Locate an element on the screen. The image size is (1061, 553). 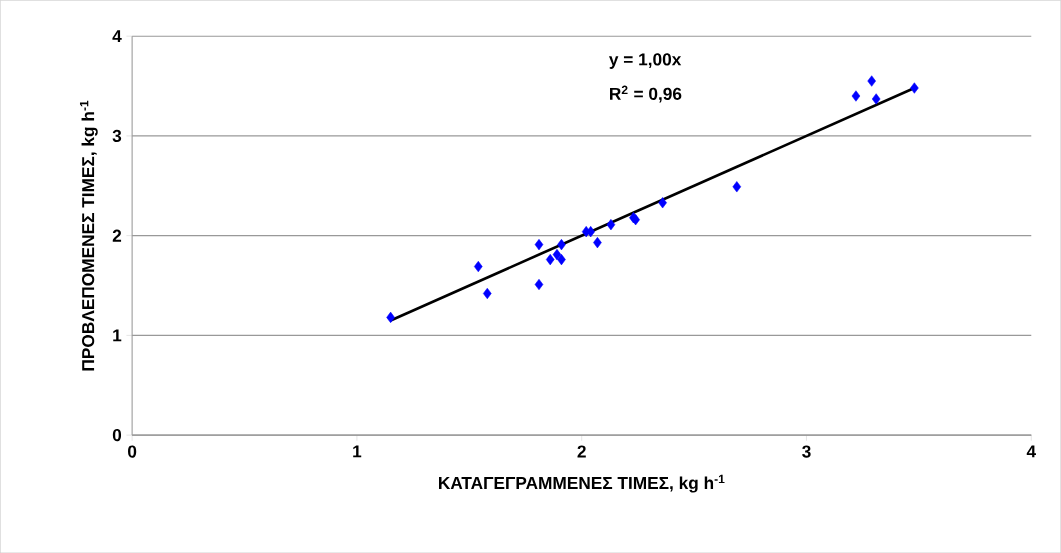
x-axis-title: ΚΑΤΑΓΕΓΡΑΜΜΕΝΕΣ ΤΙΜΕΣ, kg h$^{-1}$ is located at coordinates (582, 483).